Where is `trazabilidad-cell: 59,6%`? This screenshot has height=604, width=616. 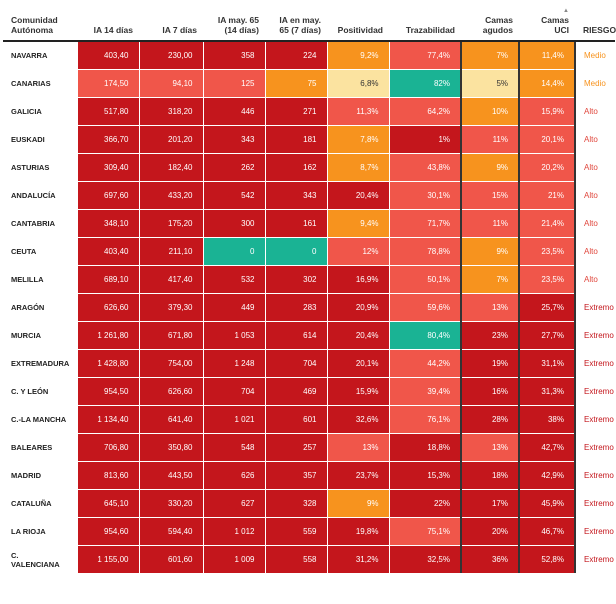
trazabilidad-cell: 59,6% is located at coordinates (424, 307).